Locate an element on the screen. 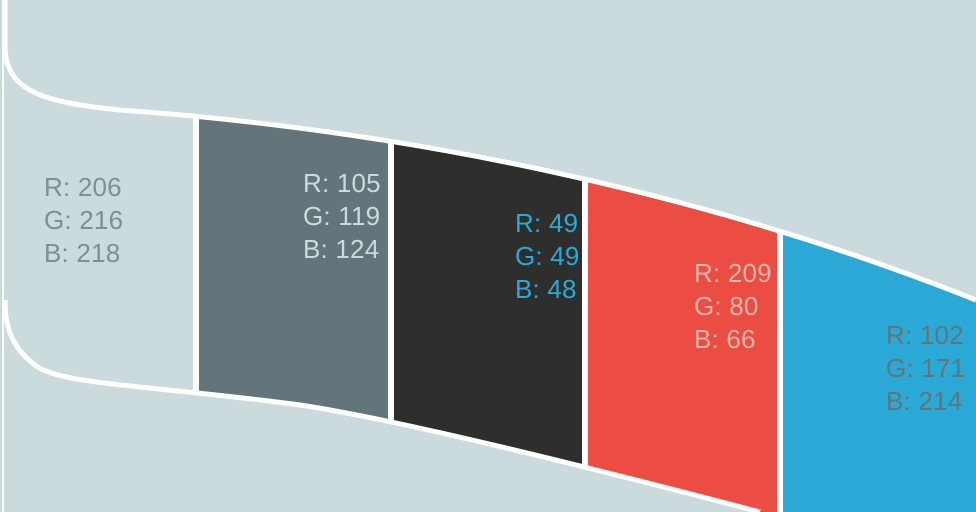 The height and width of the screenshot is (512, 976). swatch-2-r-value: R: 105 is located at coordinates (342, 183).